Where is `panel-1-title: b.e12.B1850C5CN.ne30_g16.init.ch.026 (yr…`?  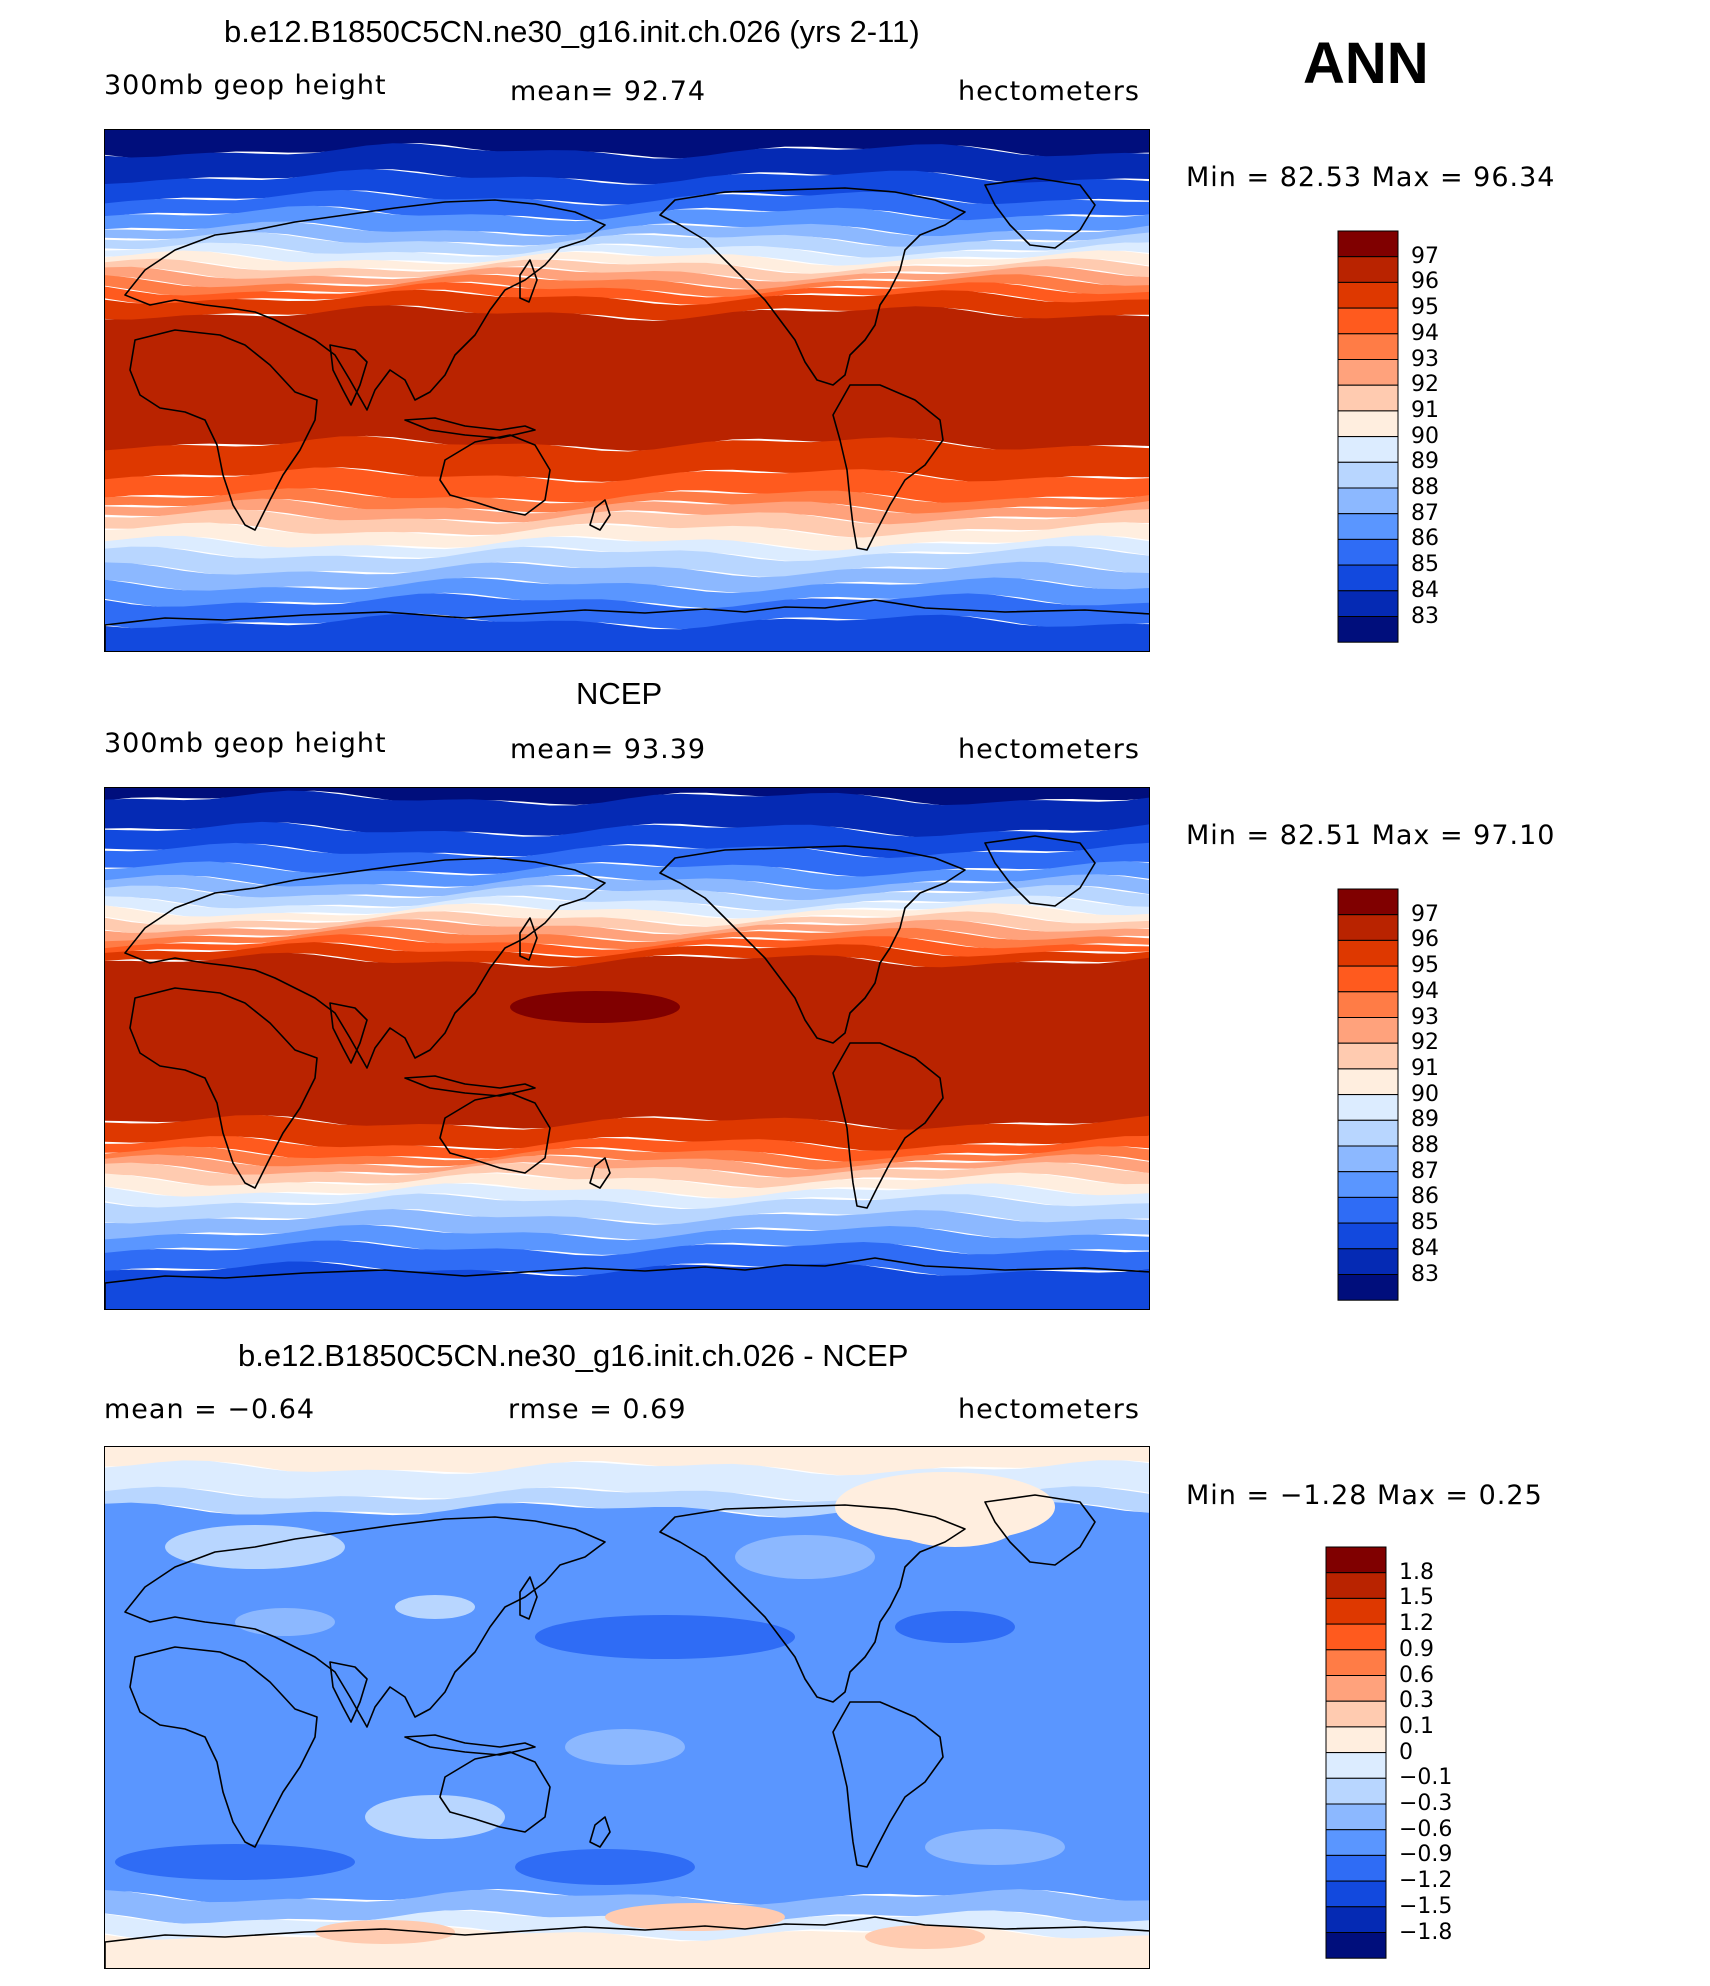
panel-1-title: b.e12.B1850C5CN.ne30_g16.init.ch.026 (yr… is located at coordinates (572, 31).